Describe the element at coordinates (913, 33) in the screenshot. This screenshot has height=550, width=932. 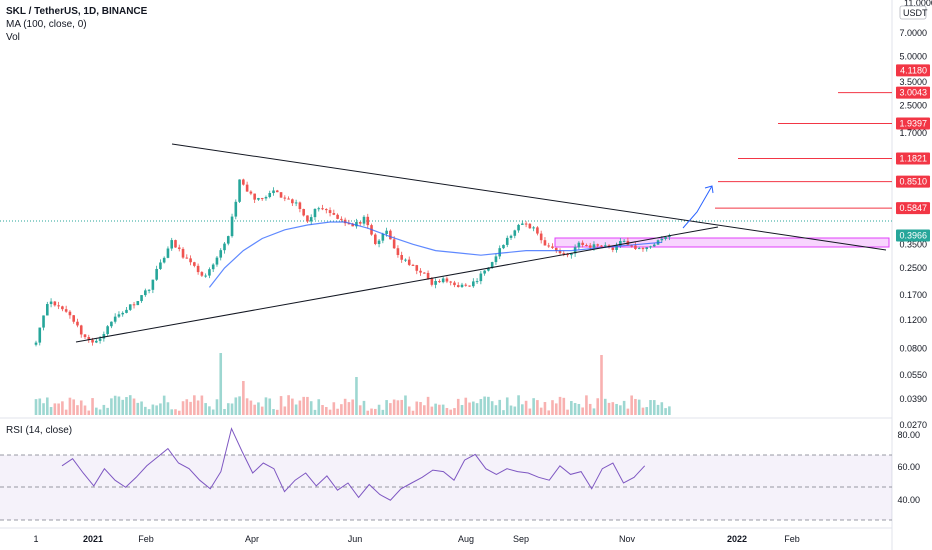
I see `price-tick-label: 7.0000` at that location.